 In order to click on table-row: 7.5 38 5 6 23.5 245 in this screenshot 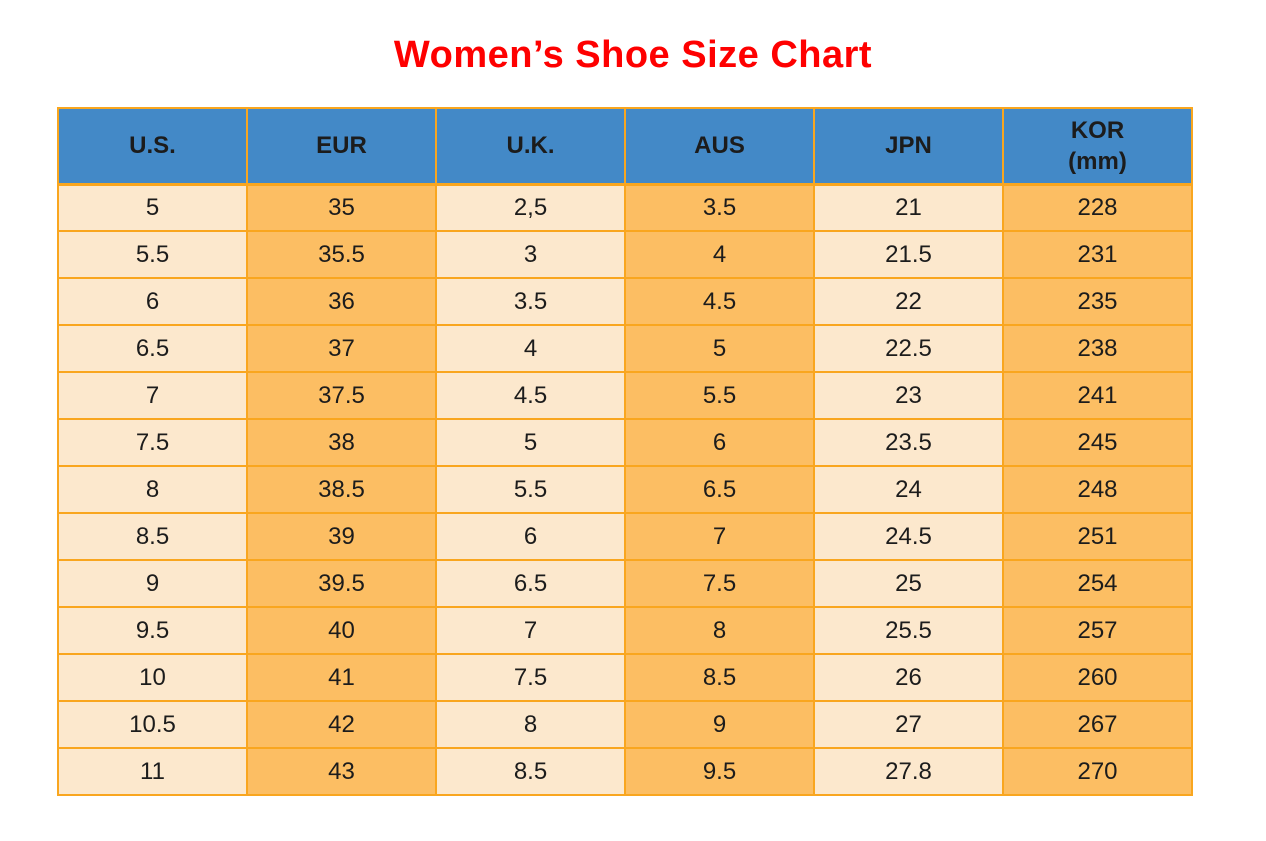, I will do `click(625, 442)`.